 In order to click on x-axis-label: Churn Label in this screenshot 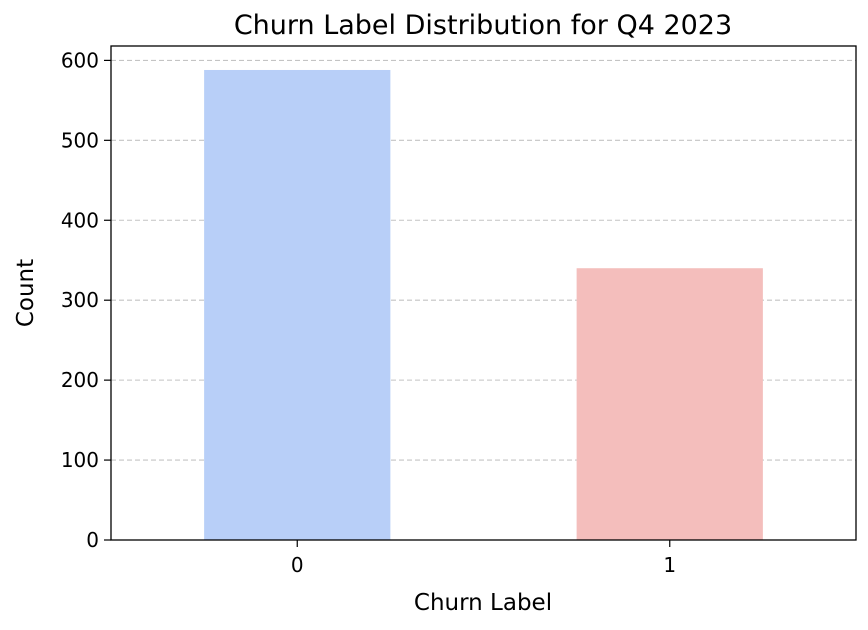, I will do `click(483, 603)`.